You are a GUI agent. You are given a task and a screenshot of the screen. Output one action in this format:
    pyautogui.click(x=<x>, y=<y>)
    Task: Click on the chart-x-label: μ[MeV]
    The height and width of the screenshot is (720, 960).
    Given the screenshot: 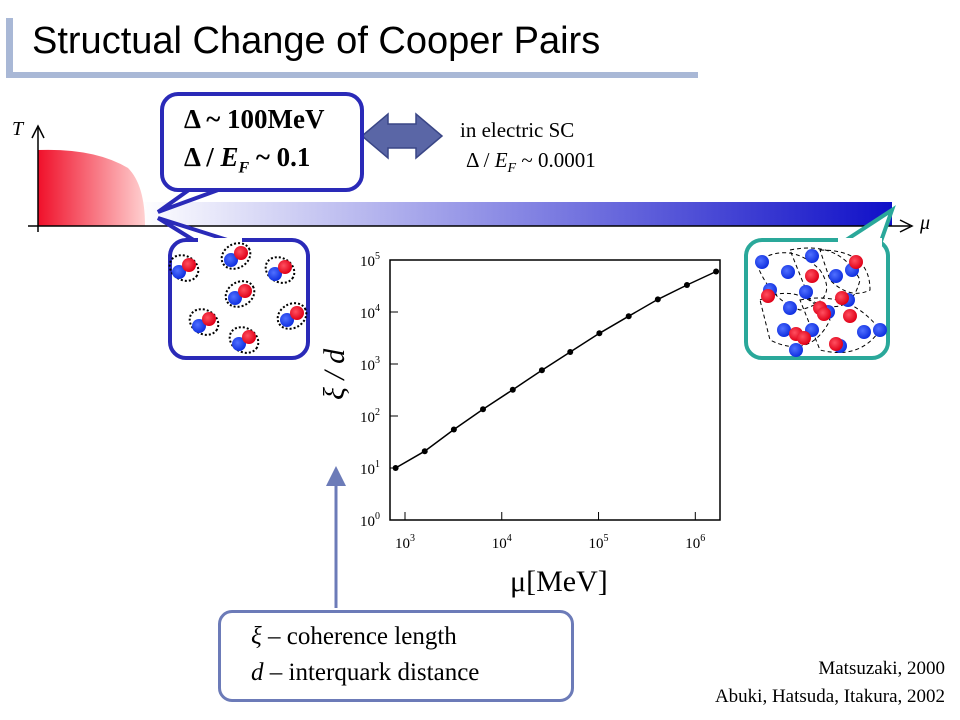 What is the action you would take?
    pyautogui.click(x=559, y=581)
    